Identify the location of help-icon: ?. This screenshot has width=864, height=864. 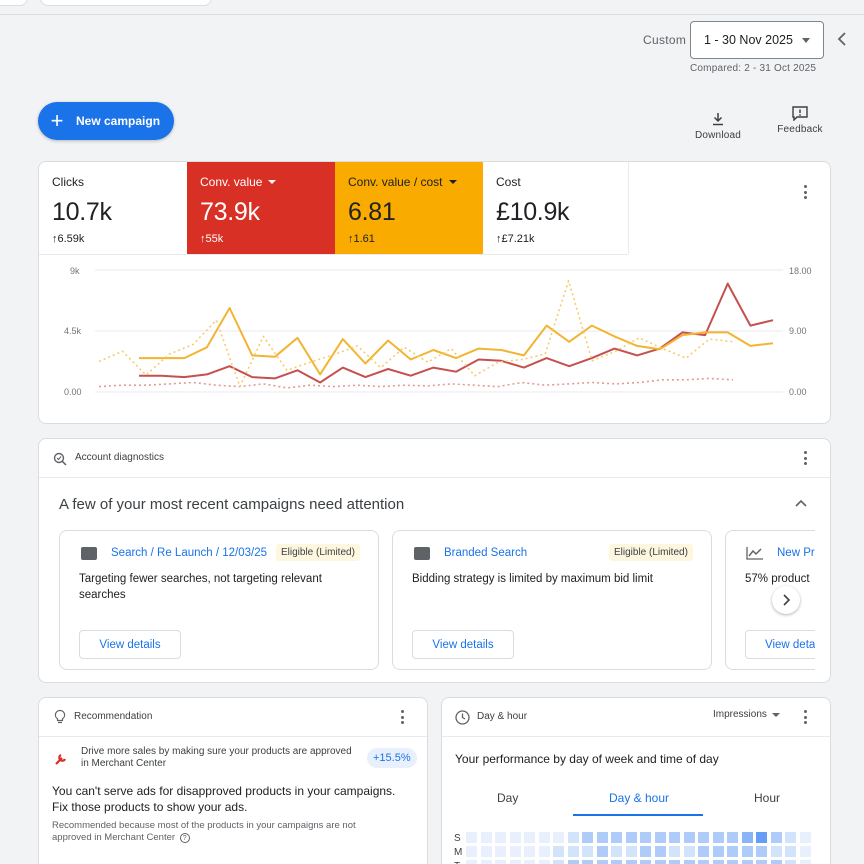
(184, 838).